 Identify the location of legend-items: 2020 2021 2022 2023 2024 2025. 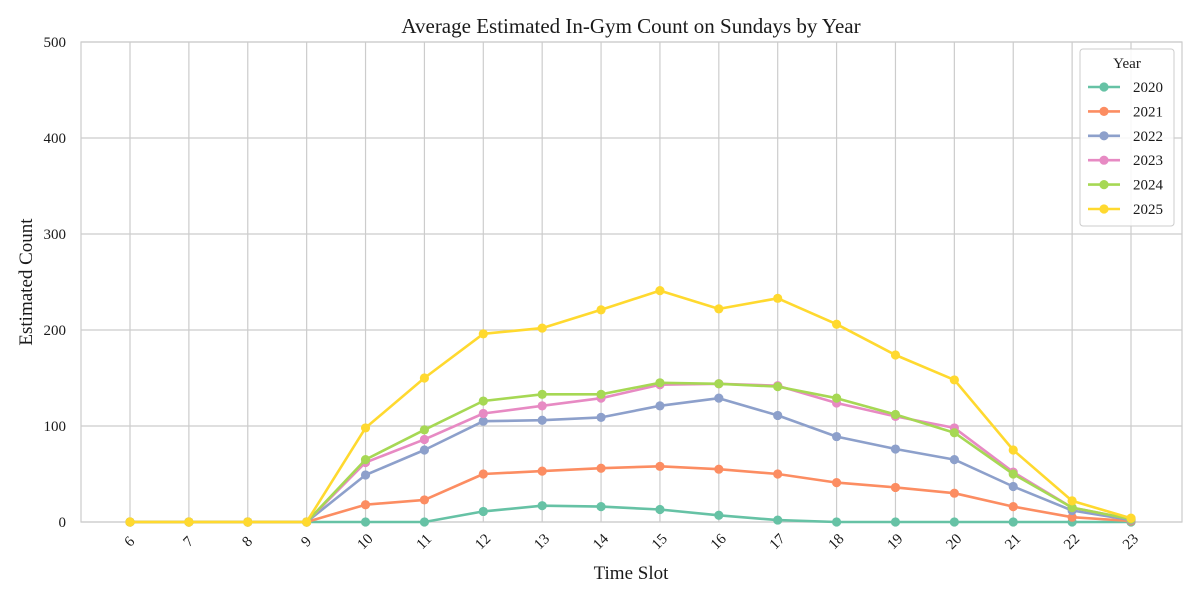
(1126, 149).